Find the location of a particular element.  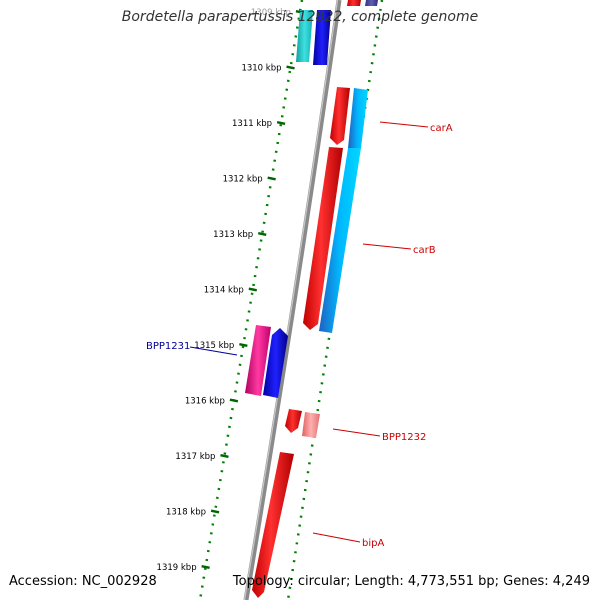

tick-label: 1314 kbp is located at coordinates (224, 291).